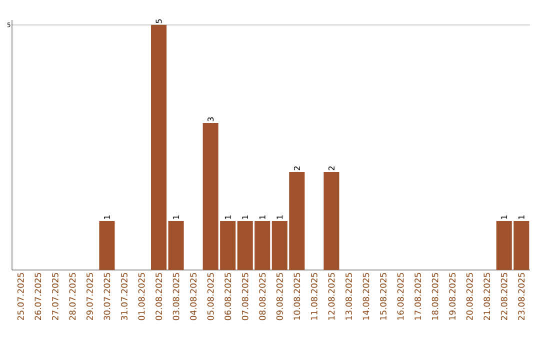 Image resolution: width=540 pixels, height=340 pixels. What do you see at coordinates (89, 296) in the screenshot?
I see `x-tick-label: 29.07.2025` at bounding box center [89, 296].